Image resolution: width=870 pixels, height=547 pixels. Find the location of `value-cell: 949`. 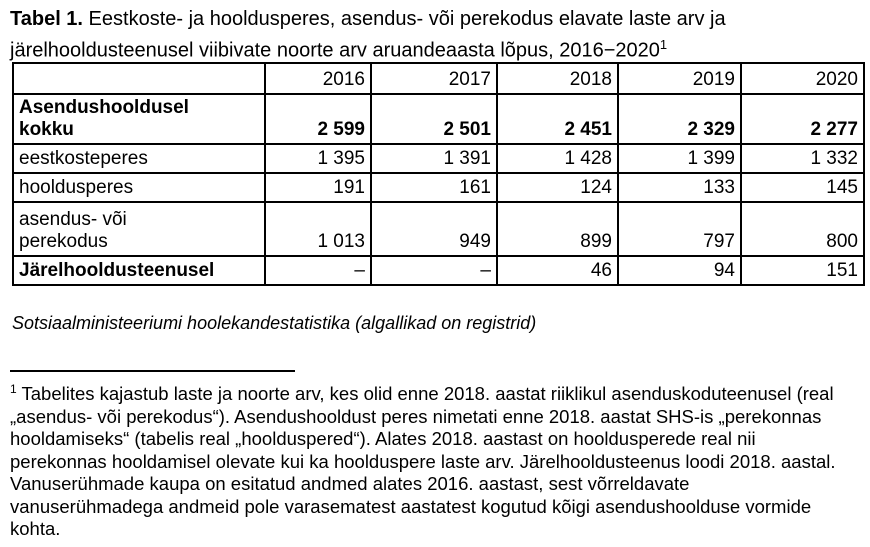

value-cell: 949 is located at coordinates (434, 229).